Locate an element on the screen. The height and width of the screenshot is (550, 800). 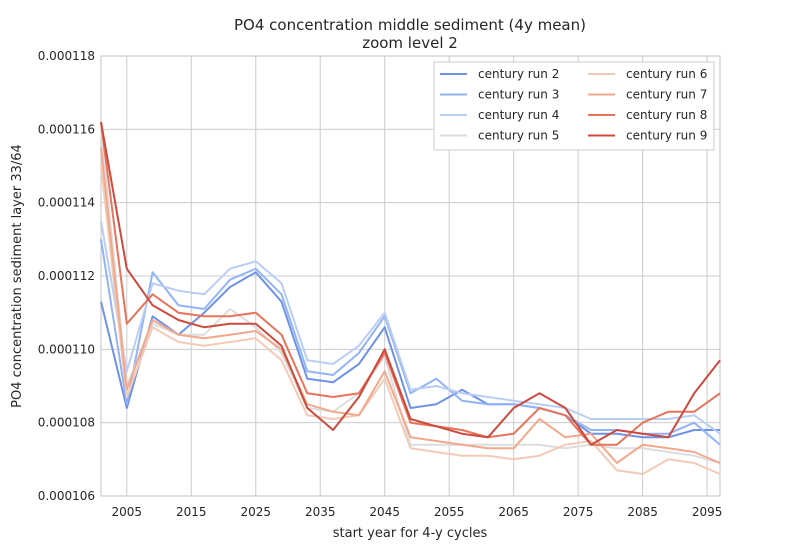
y-tick-label: 0.000116 is located at coordinates (66, 129).